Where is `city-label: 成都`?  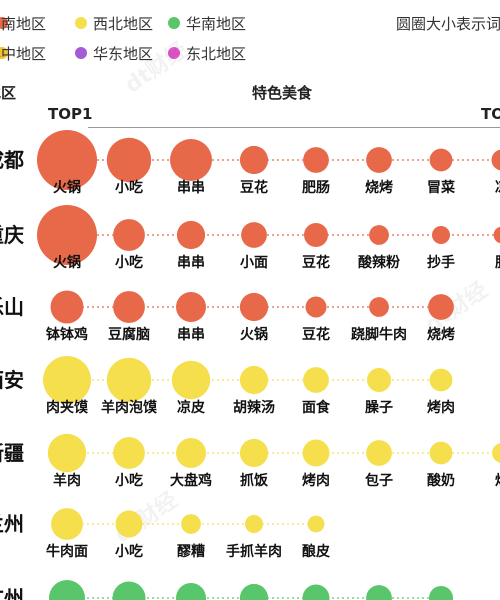 city-label: 成都 is located at coordinates (12, 160).